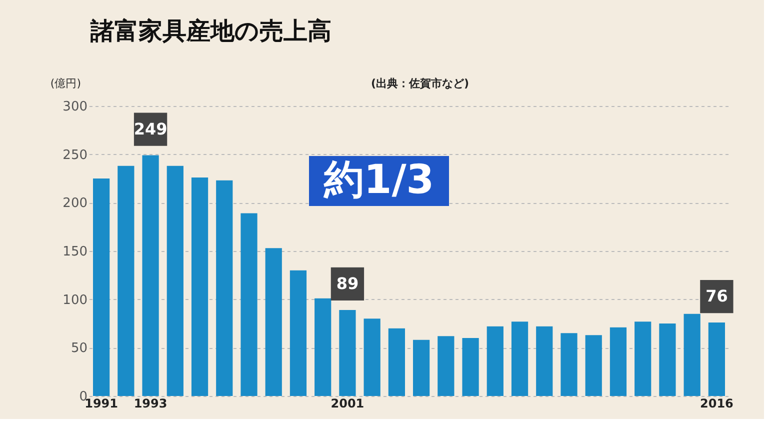  Describe the element at coordinates (419, 83) in the screenshot. I see `text: (出典：佐賀市など)` at that location.